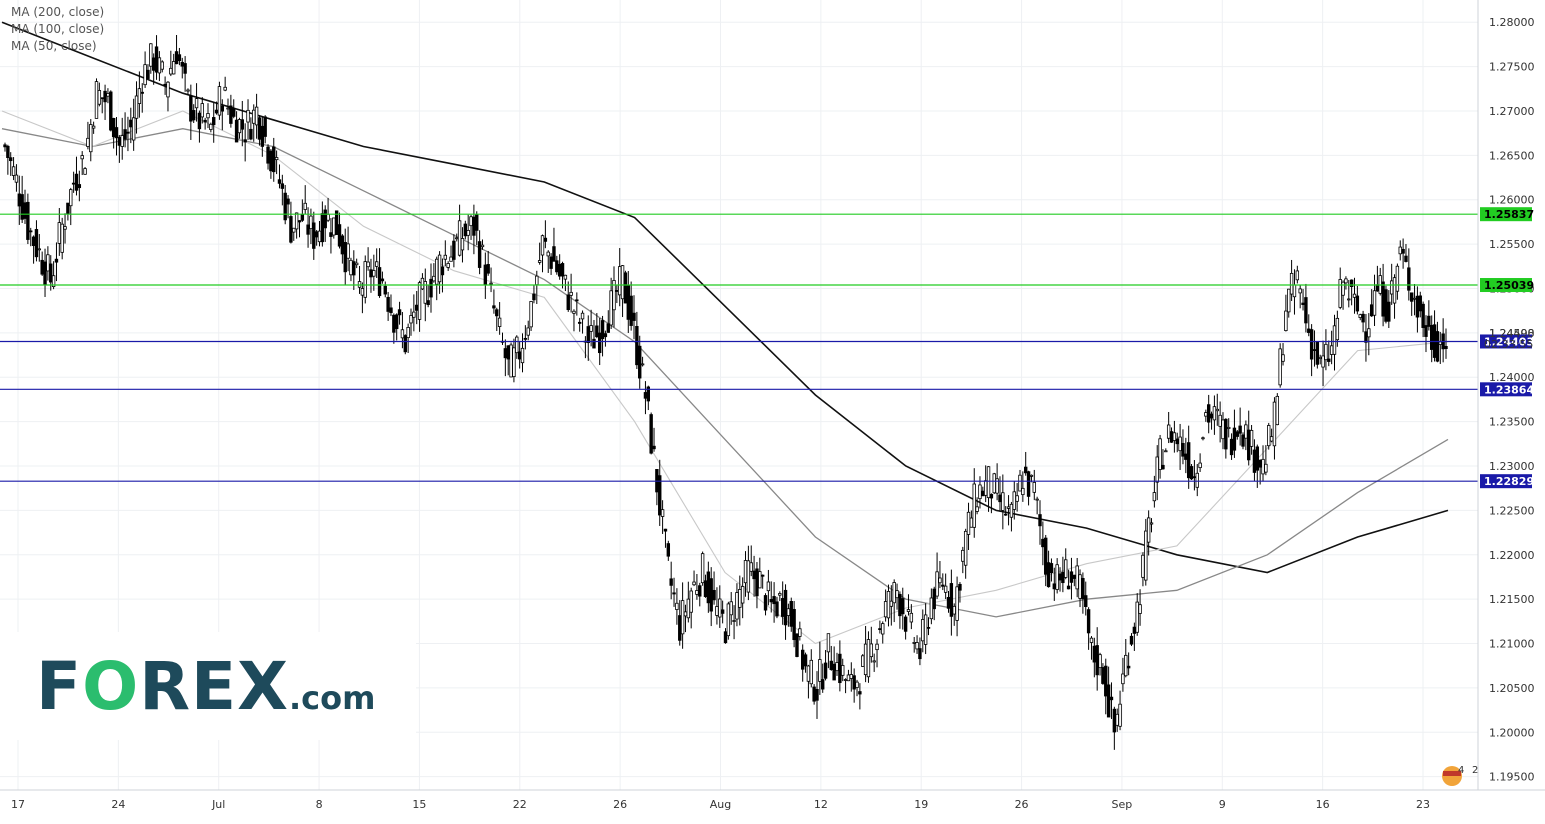 The width and height of the screenshot is (1545, 824). What do you see at coordinates (58, 29) in the screenshot?
I see `legend-item-ma100: MA (100, close)` at bounding box center [58, 29].